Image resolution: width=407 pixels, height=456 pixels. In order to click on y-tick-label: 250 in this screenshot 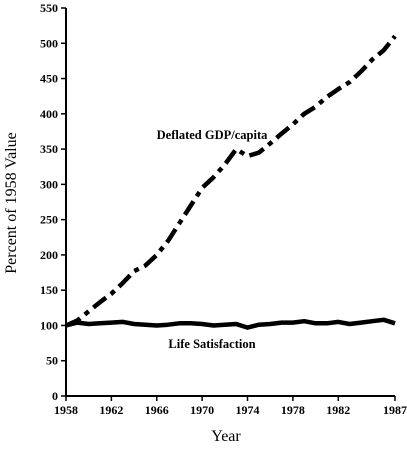, I will do `click(49, 220)`.